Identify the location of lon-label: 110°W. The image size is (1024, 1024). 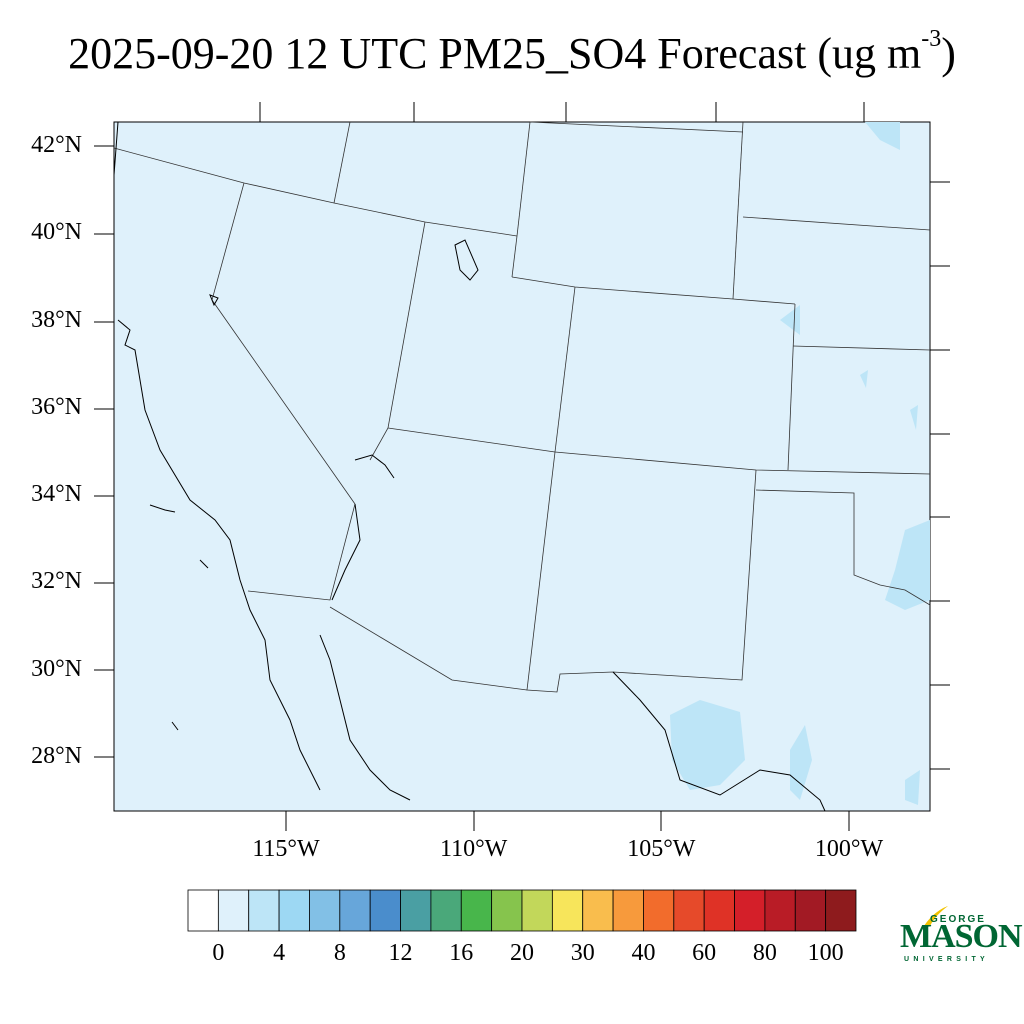
(473, 849).